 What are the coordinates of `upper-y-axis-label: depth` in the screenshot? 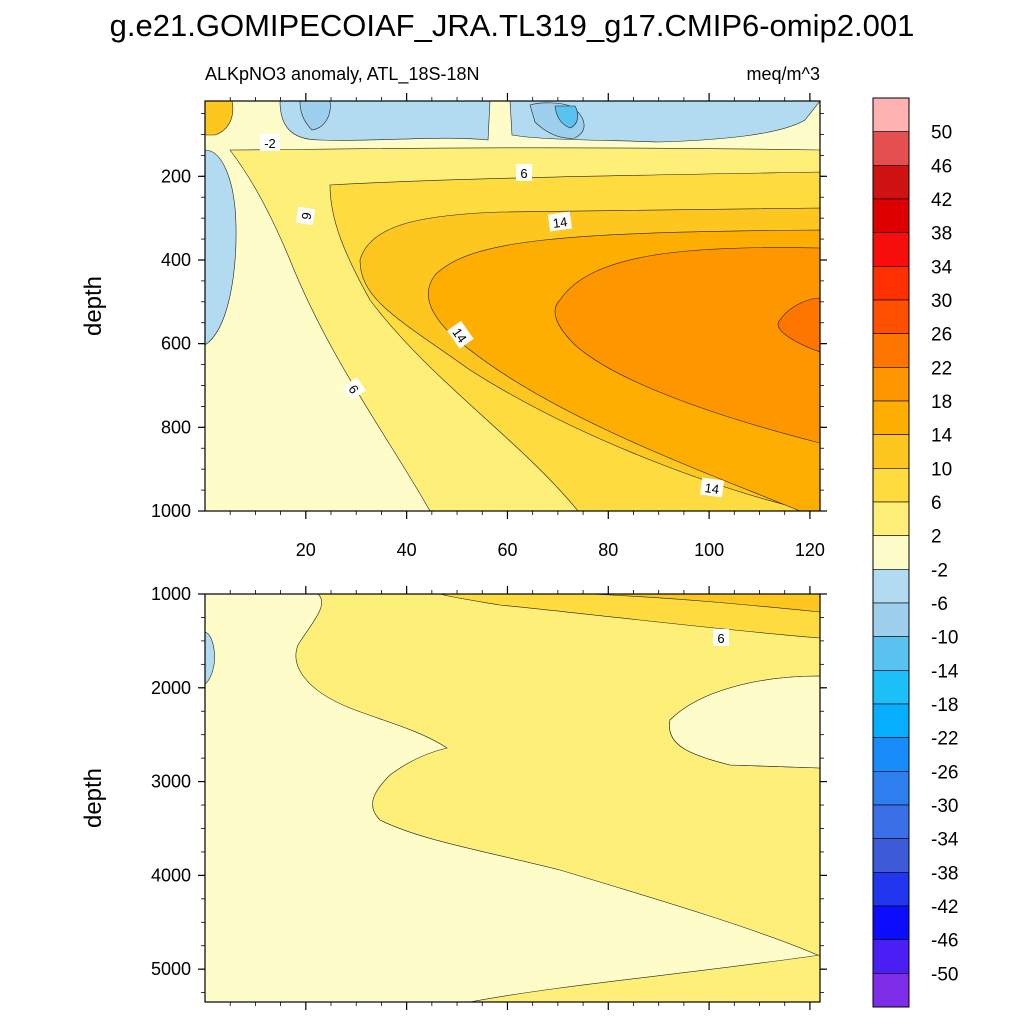 It's located at (93, 306).